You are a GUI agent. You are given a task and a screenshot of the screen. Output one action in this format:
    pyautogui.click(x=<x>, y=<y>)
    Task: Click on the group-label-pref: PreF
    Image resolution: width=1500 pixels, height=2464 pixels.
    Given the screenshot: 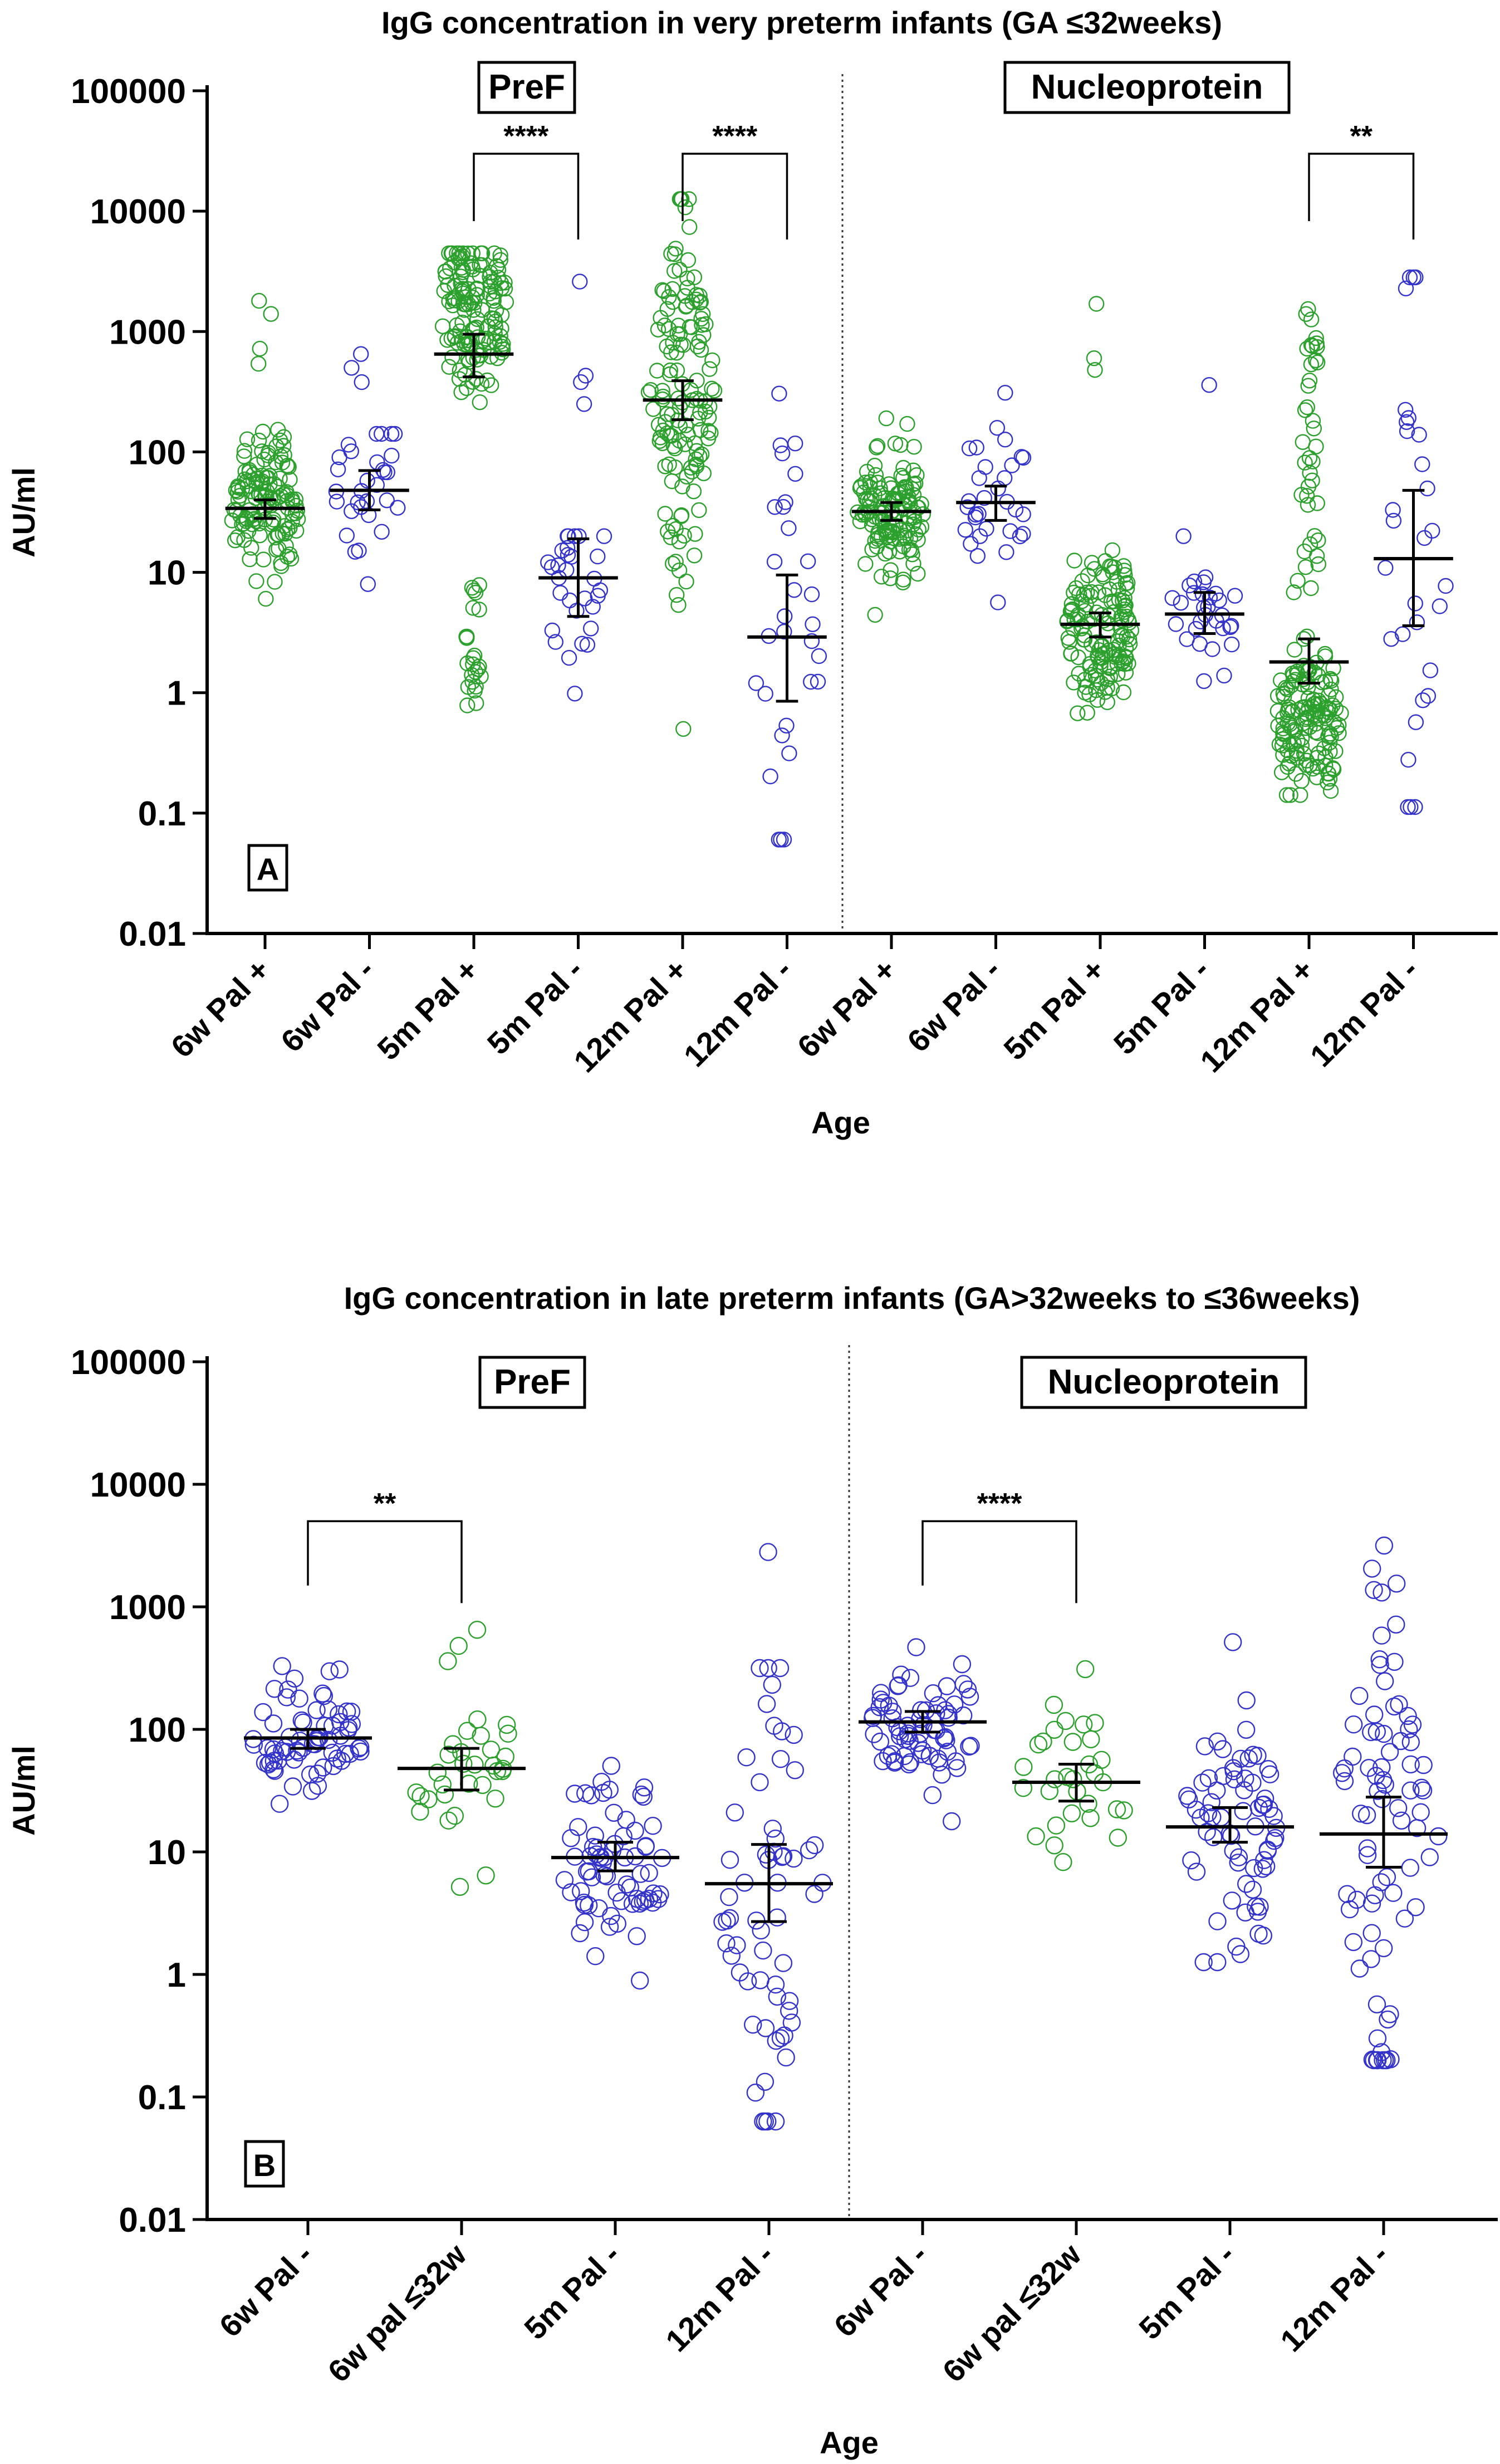 What is the action you would take?
    pyautogui.click(x=532, y=1382)
    